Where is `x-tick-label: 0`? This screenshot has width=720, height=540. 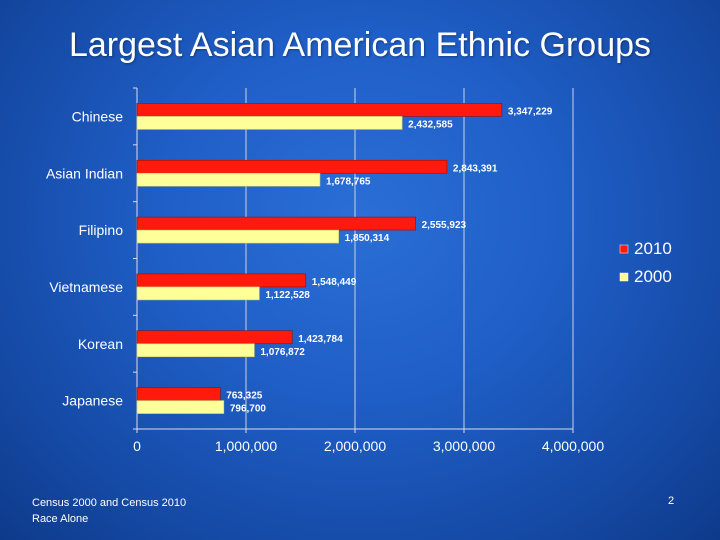
x-tick-label: 0 is located at coordinates (137, 446).